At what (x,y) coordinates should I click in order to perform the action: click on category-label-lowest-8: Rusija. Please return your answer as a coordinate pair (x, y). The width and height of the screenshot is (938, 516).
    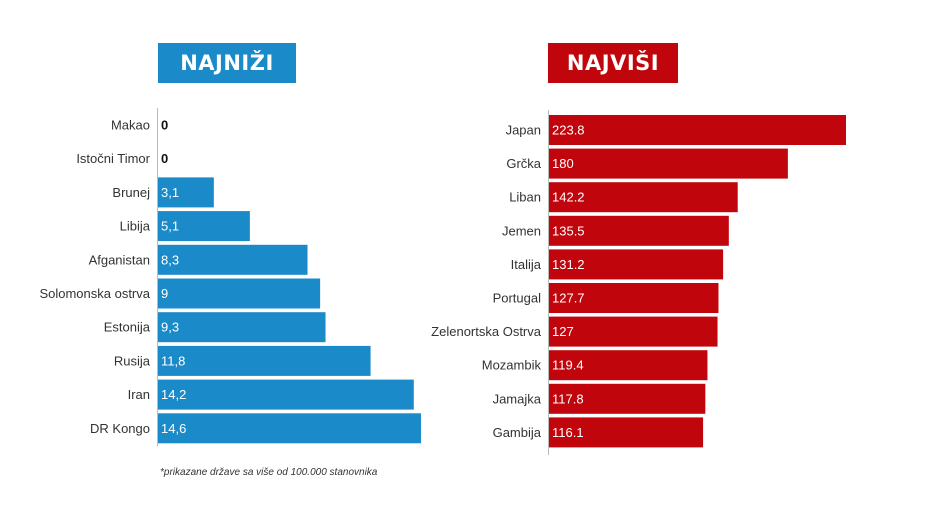
    Looking at the image, I should click on (132, 360).